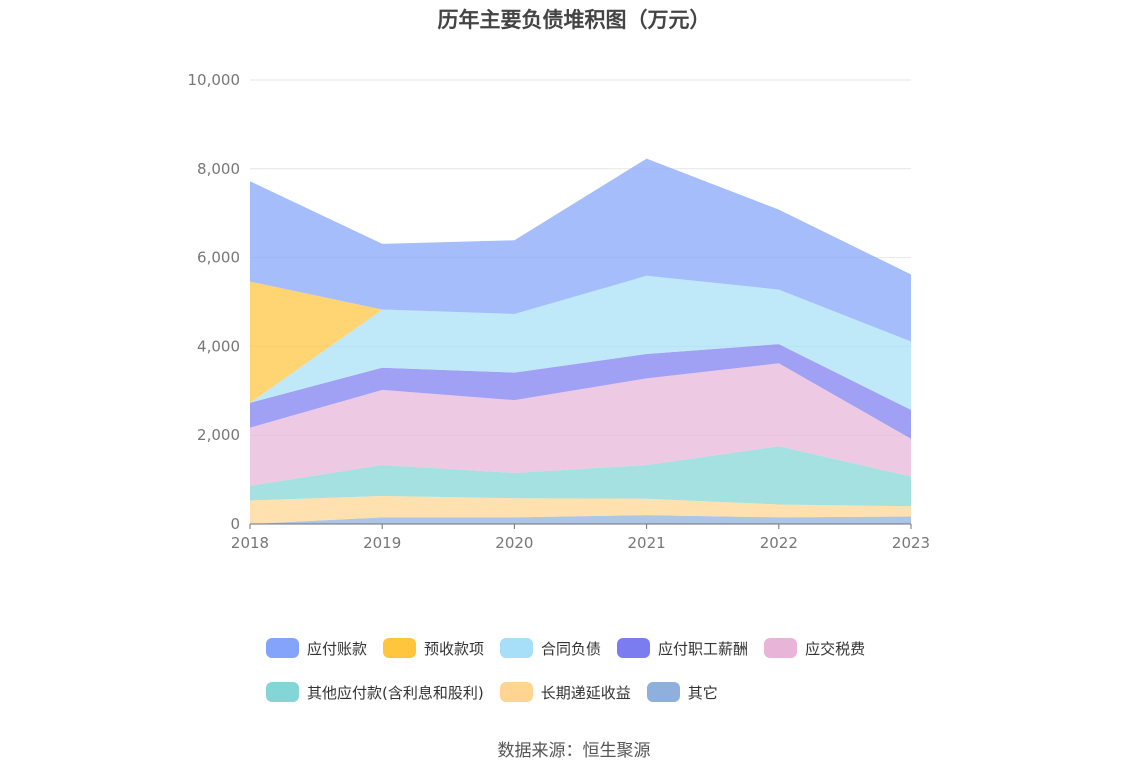  What do you see at coordinates (337, 648) in the screenshot?
I see `legend-label: 应付账款` at bounding box center [337, 648].